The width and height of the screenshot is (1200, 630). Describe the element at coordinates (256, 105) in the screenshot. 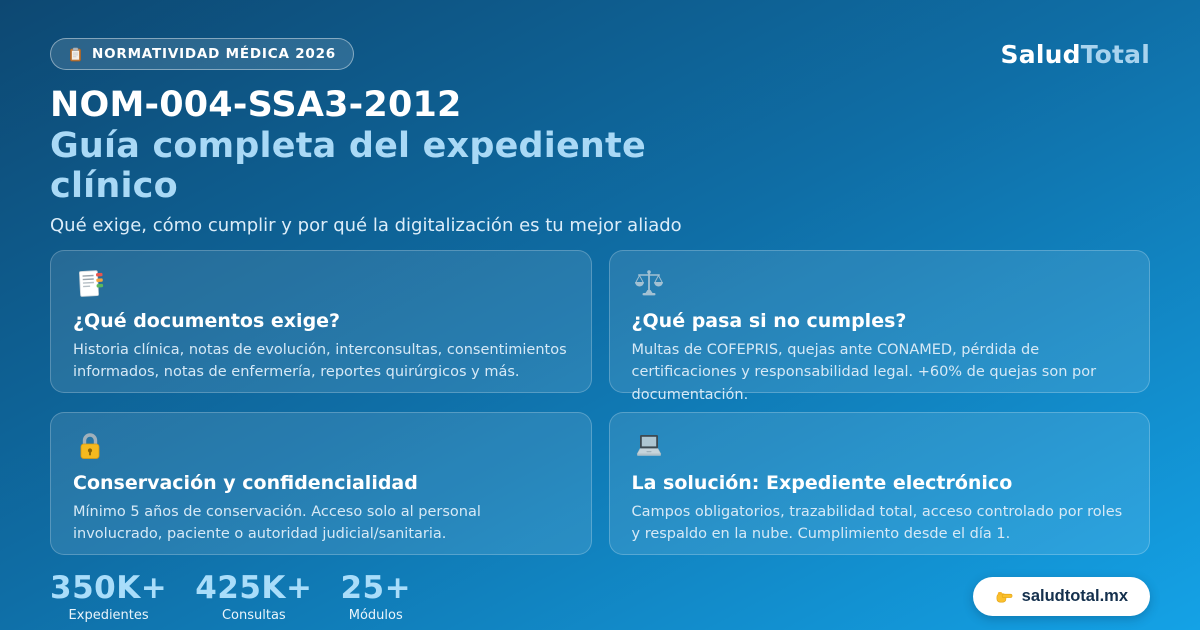

I see `title-norm-code: NOM-004-SSA3-2012` at that location.